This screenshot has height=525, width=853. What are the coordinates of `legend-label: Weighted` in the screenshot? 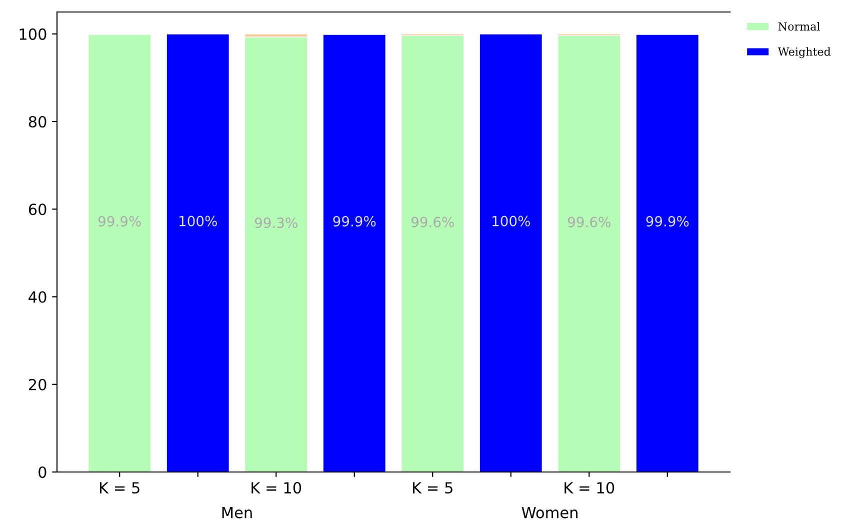 It's located at (804, 52).